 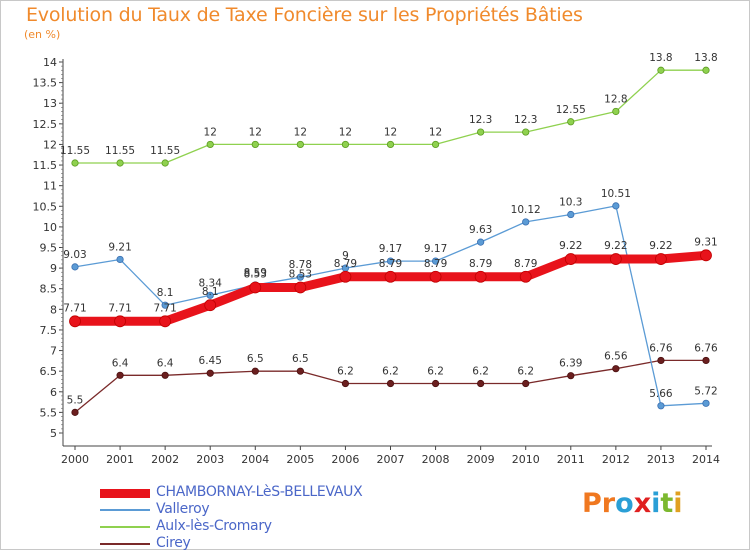 I want to click on x-tick-label: 2000, so click(x=75, y=459).